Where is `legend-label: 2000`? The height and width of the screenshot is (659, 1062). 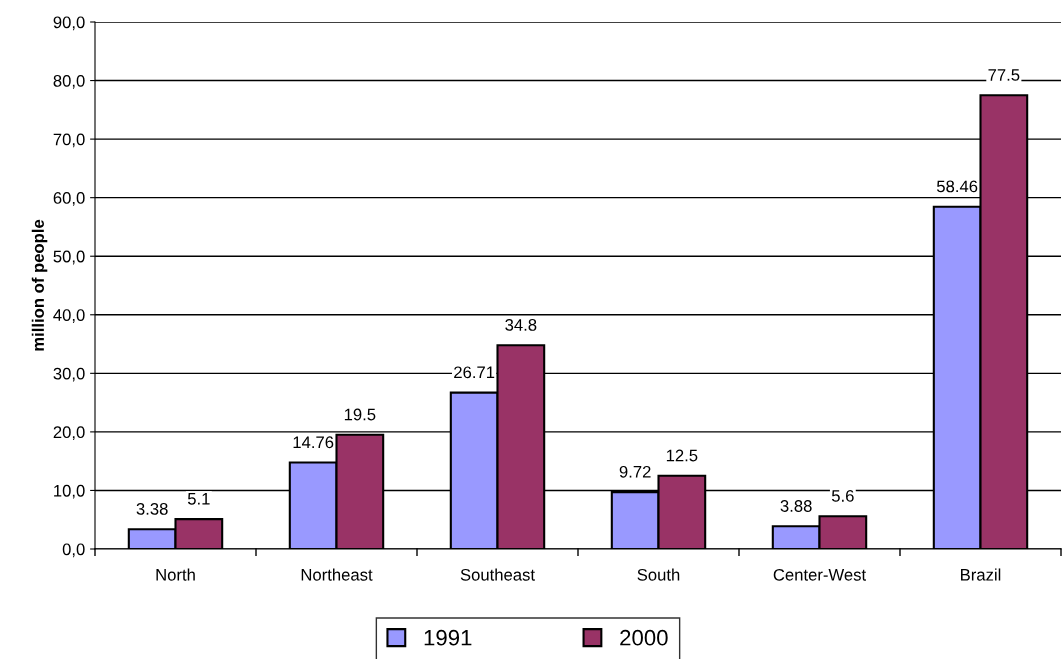
legend-label: 2000 is located at coordinates (644, 637).